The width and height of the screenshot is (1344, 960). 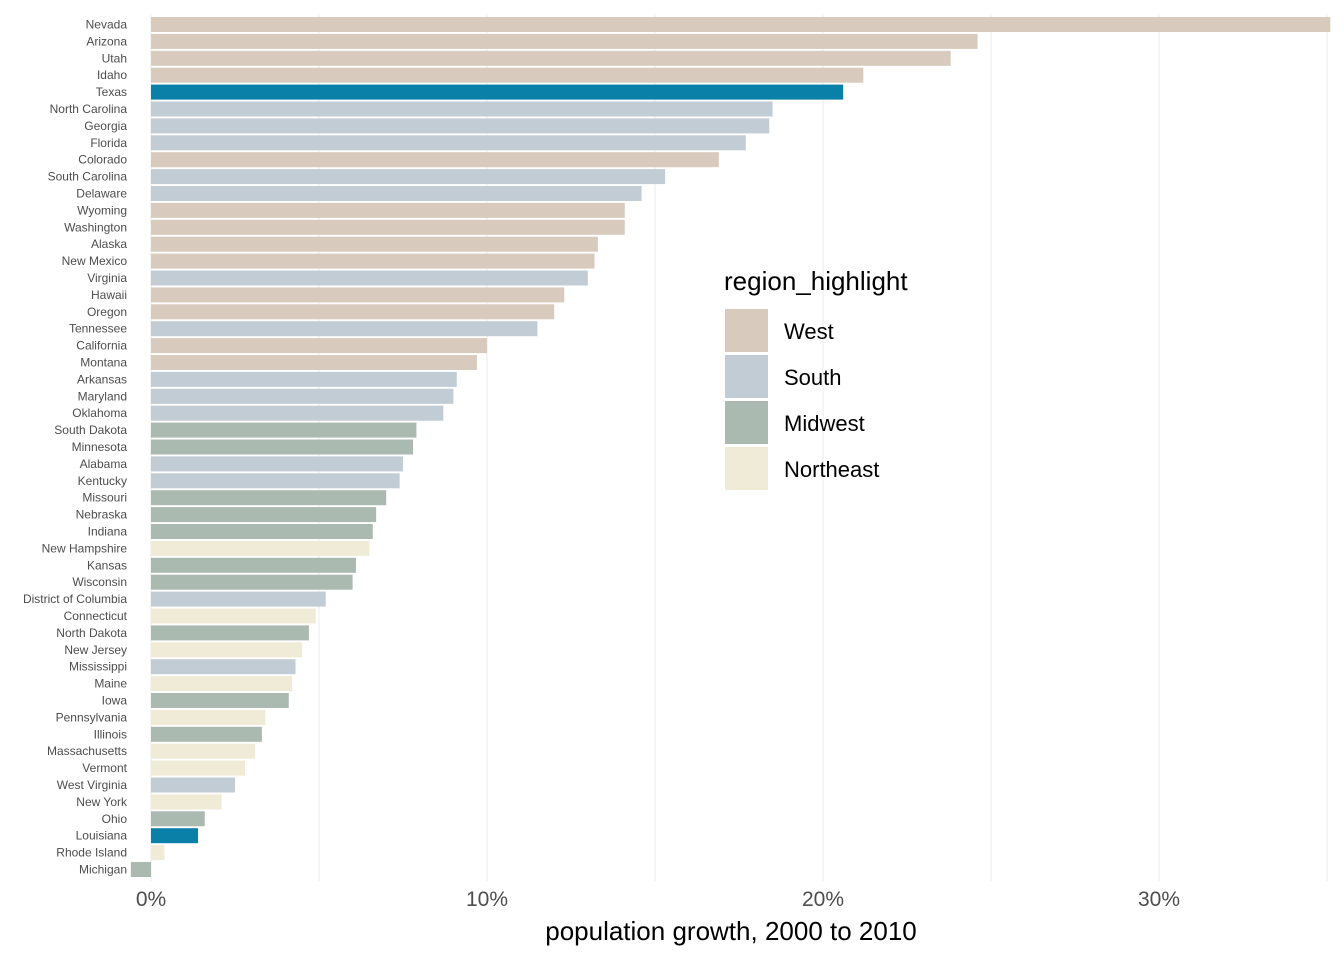 What do you see at coordinates (103, 870) in the screenshot?
I see `state-label-michigan: Michigan` at bounding box center [103, 870].